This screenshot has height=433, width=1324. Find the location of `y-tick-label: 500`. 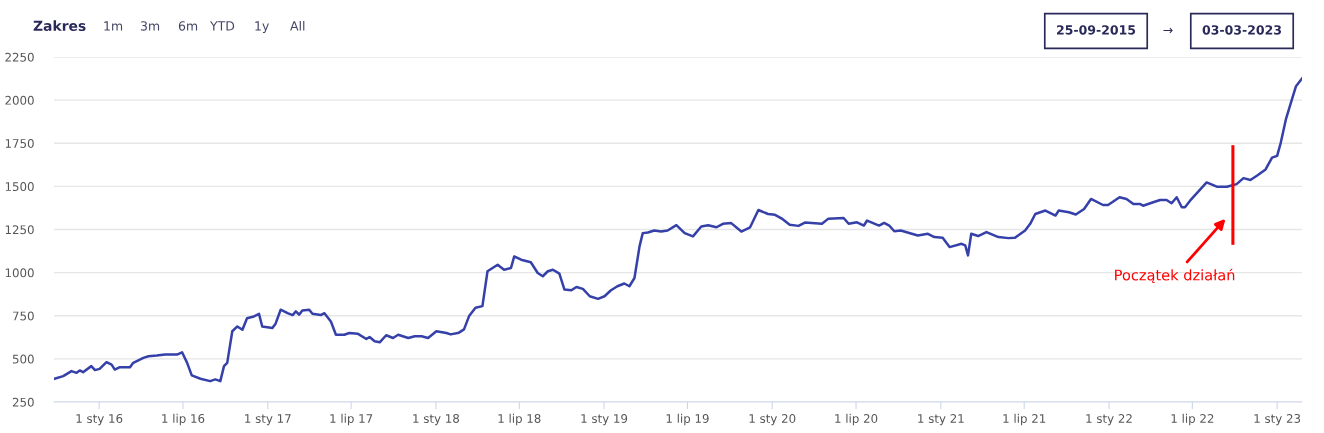

y-tick-label: 500 is located at coordinates (23, 359).